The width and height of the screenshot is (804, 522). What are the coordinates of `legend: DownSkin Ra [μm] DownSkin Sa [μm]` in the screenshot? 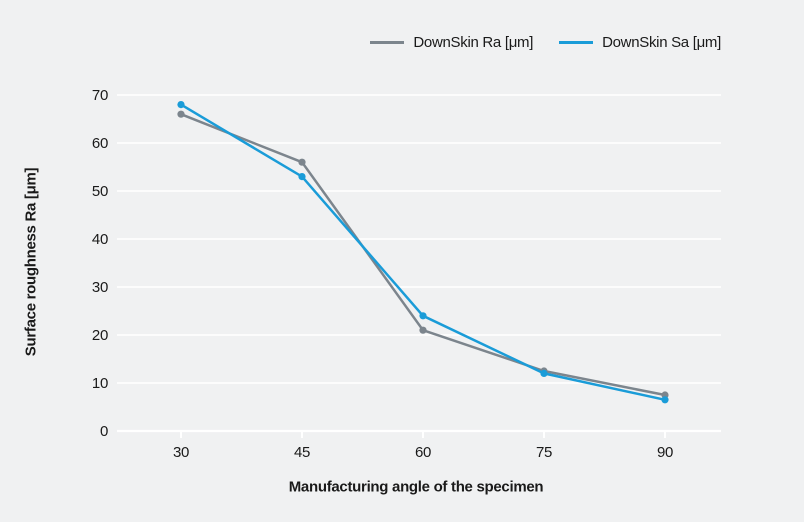 It's located at (545, 42).